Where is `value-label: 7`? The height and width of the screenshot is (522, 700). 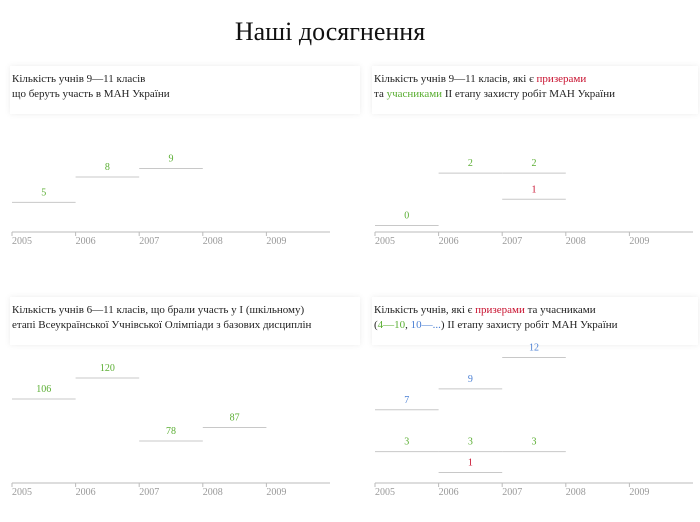 value-label: 7 is located at coordinates (406, 400).